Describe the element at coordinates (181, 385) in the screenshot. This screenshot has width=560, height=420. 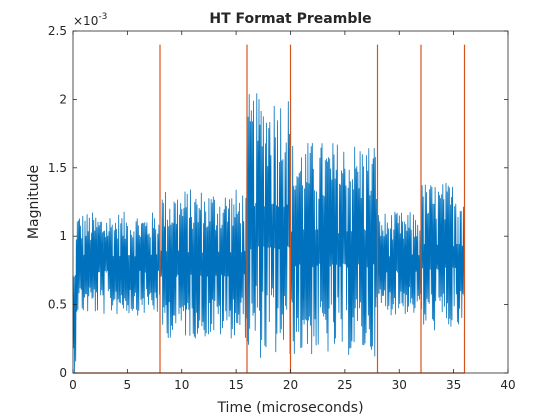
I see `x-tick-label: 10` at that location.